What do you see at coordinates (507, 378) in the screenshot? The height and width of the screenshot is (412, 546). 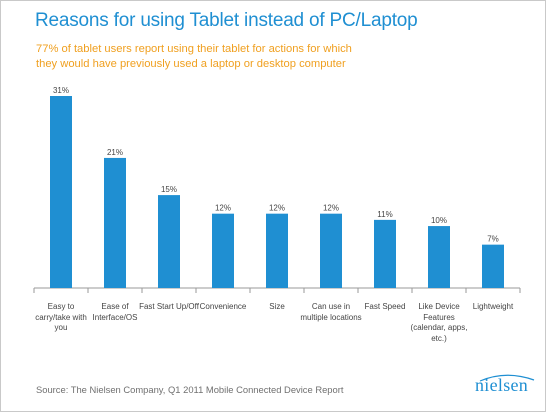 I see `nielsen-logo-arc` at bounding box center [507, 378].